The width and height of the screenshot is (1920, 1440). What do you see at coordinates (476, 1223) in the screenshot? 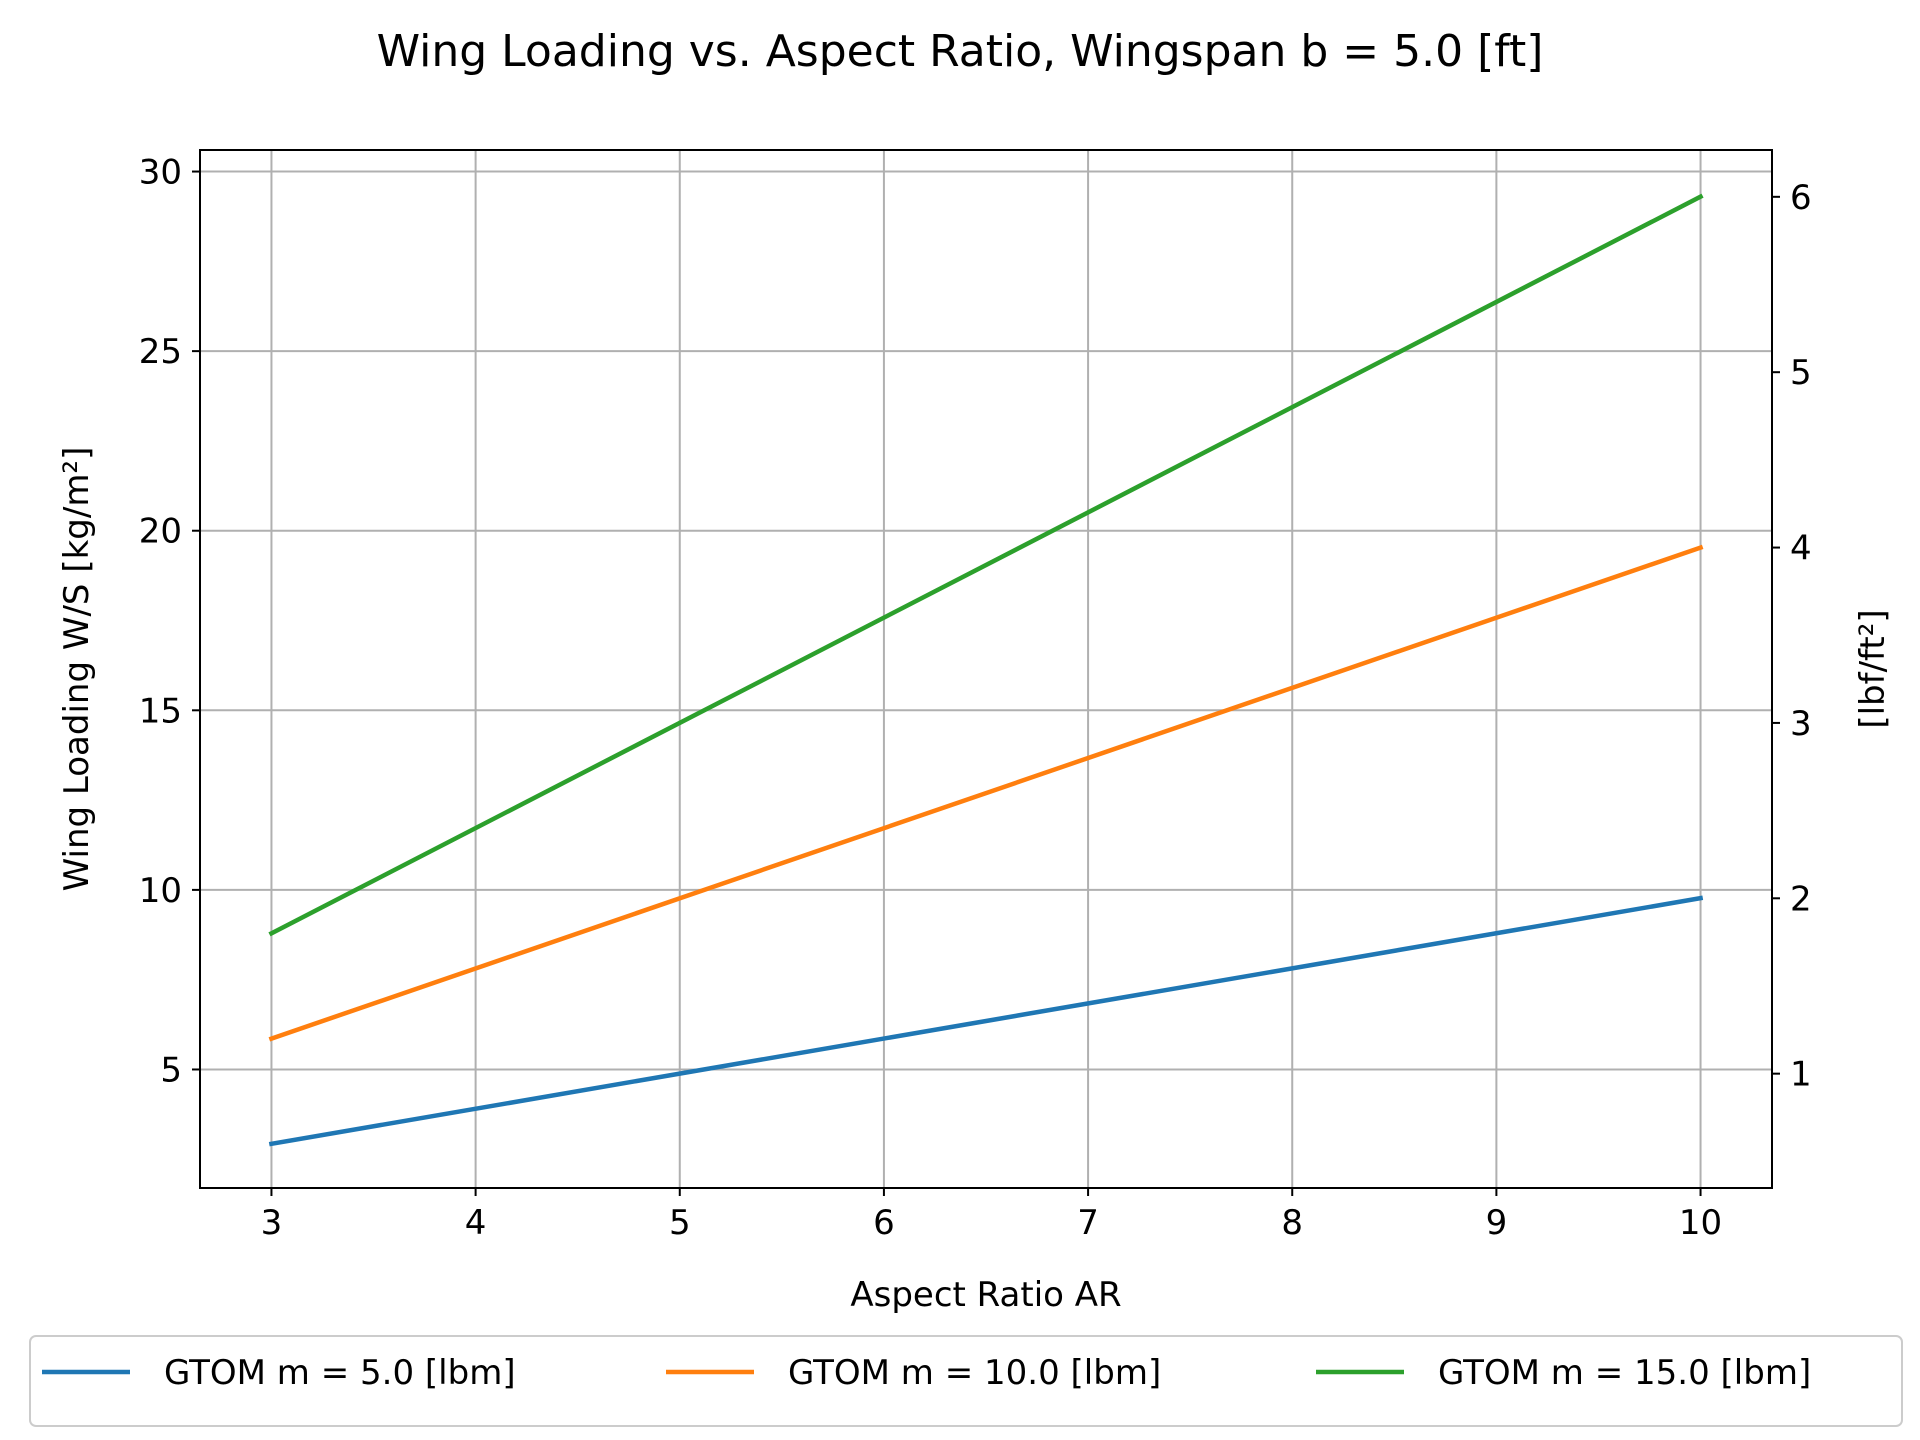
I see `x-tick-label: 4` at bounding box center [476, 1223].